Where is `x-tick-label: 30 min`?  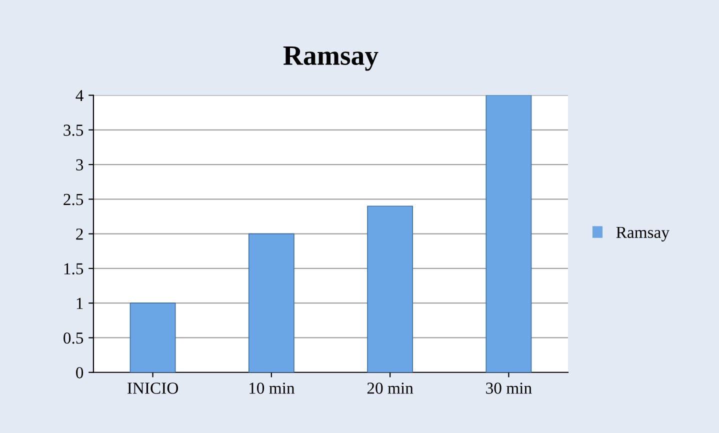
x-tick-label: 30 min is located at coordinates (509, 388).